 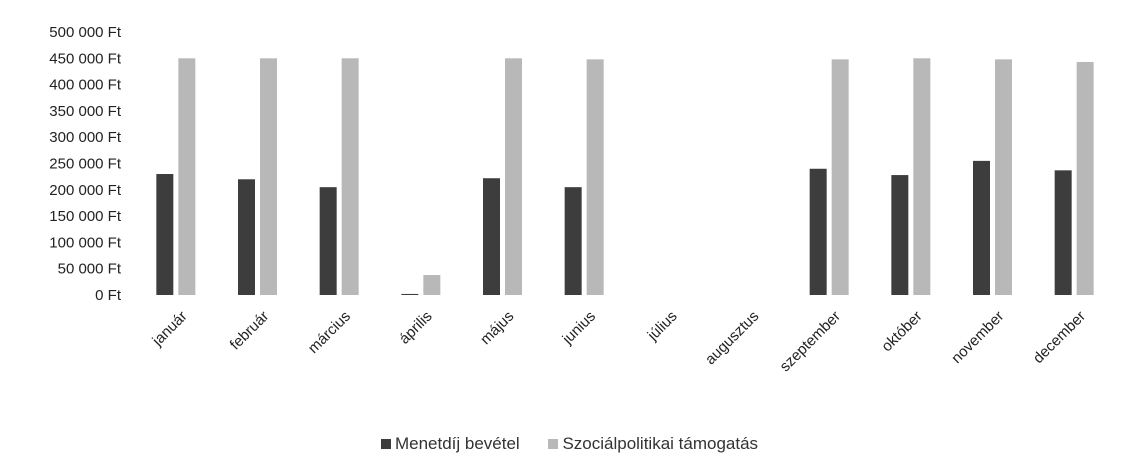 What do you see at coordinates (85, 190) in the screenshot?
I see `y-tick-label: 200 000 Ft` at bounding box center [85, 190].